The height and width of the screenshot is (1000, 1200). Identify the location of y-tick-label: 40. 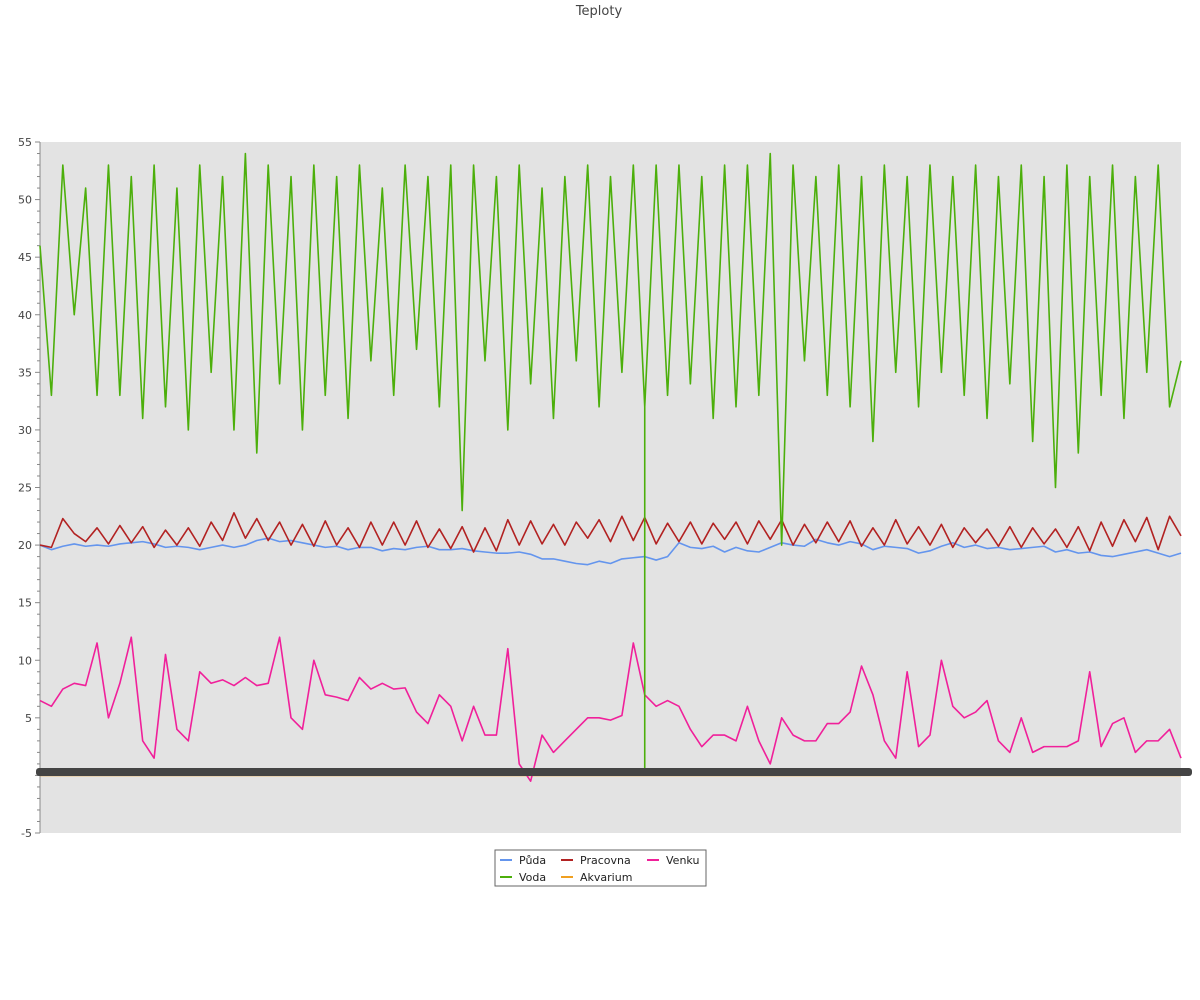
(25, 315).